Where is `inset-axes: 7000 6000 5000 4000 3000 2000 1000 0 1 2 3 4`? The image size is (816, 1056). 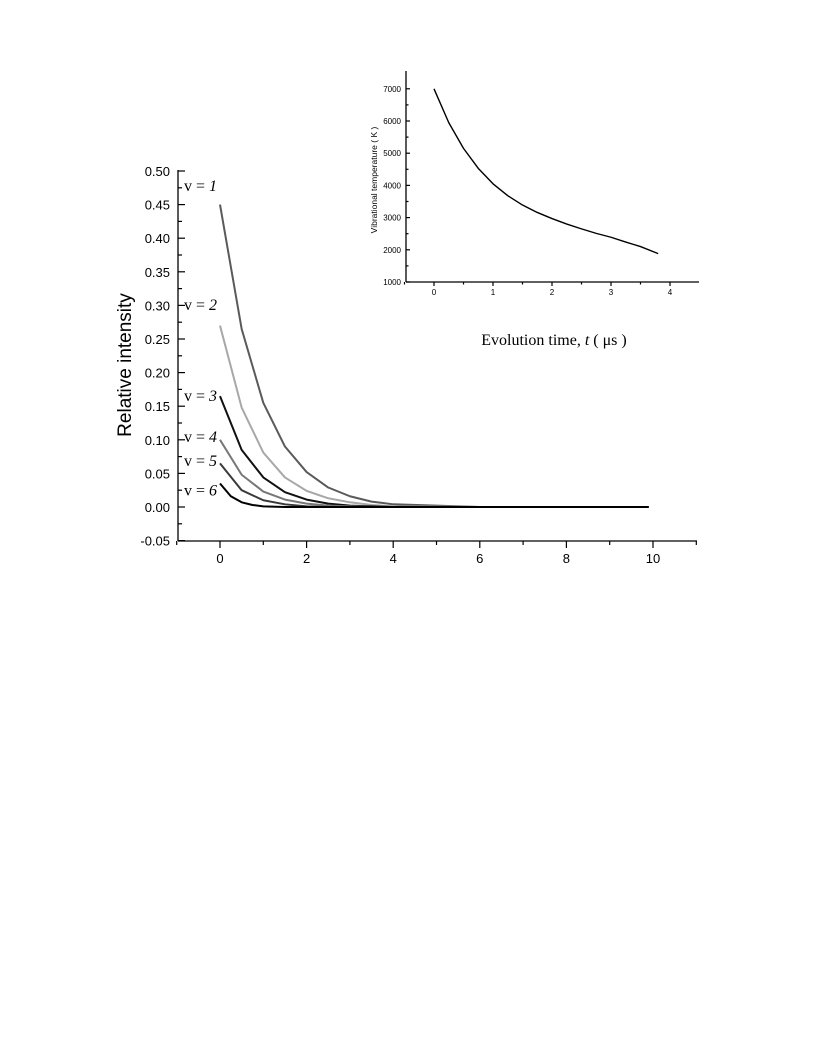 inset-axes: 7000 6000 5000 4000 3000 2000 1000 0 1 2 3 4 is located at coordinates (541, 184).